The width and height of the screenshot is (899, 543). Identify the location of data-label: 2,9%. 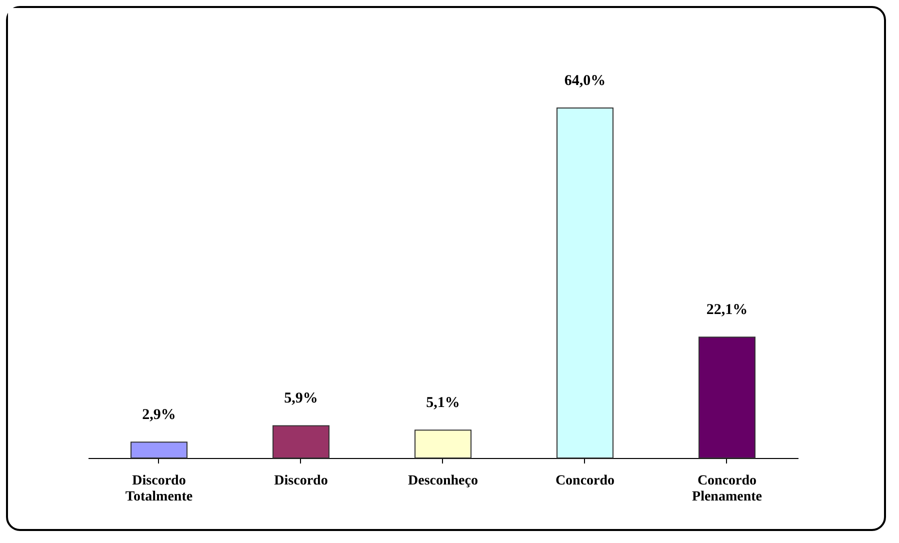
(159, 415).